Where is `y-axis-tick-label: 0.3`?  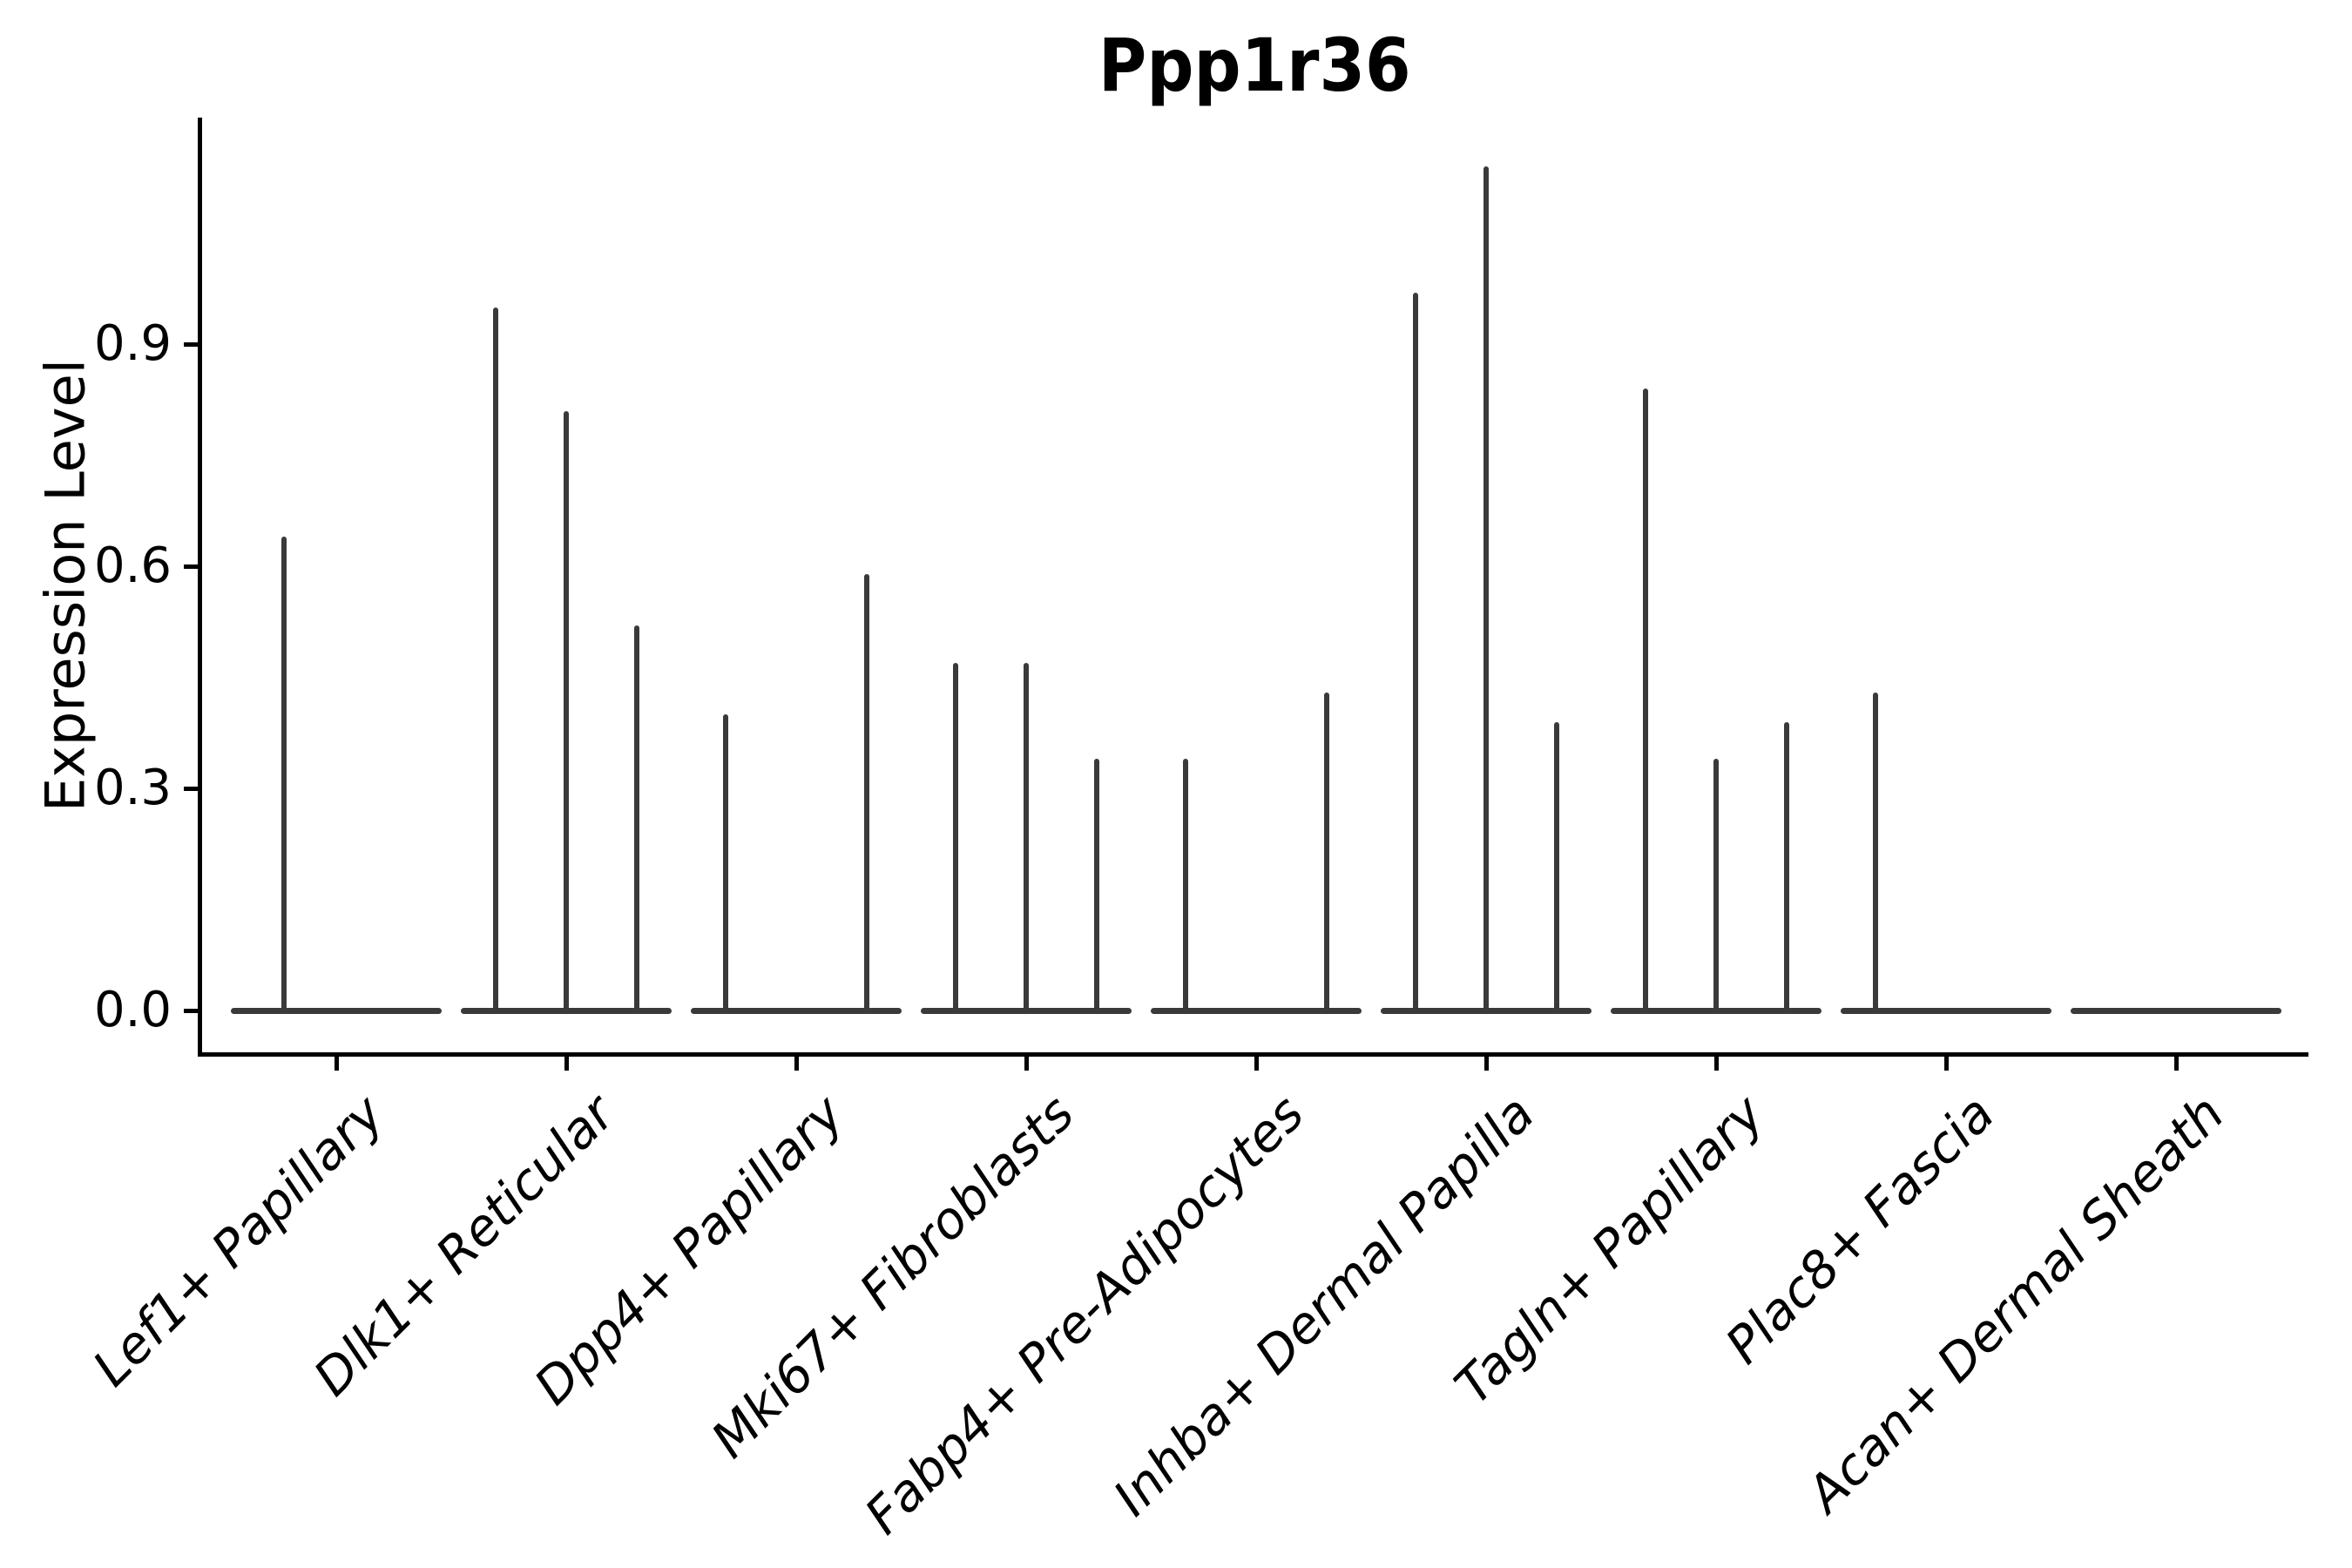 y-axis-tick-label: 0.3 is located at coordinates (132, 788).